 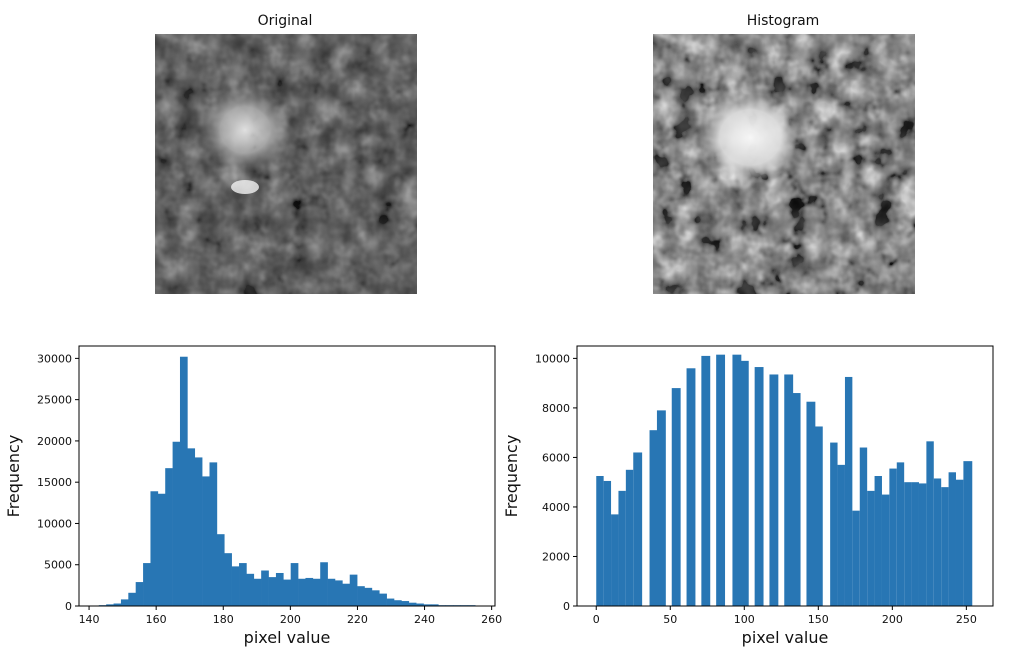 What do you see at coordinates (54, 523) in the screenshot?
I see `original-histogram-ytick-label: 10000` at bounding box center [54, 523].